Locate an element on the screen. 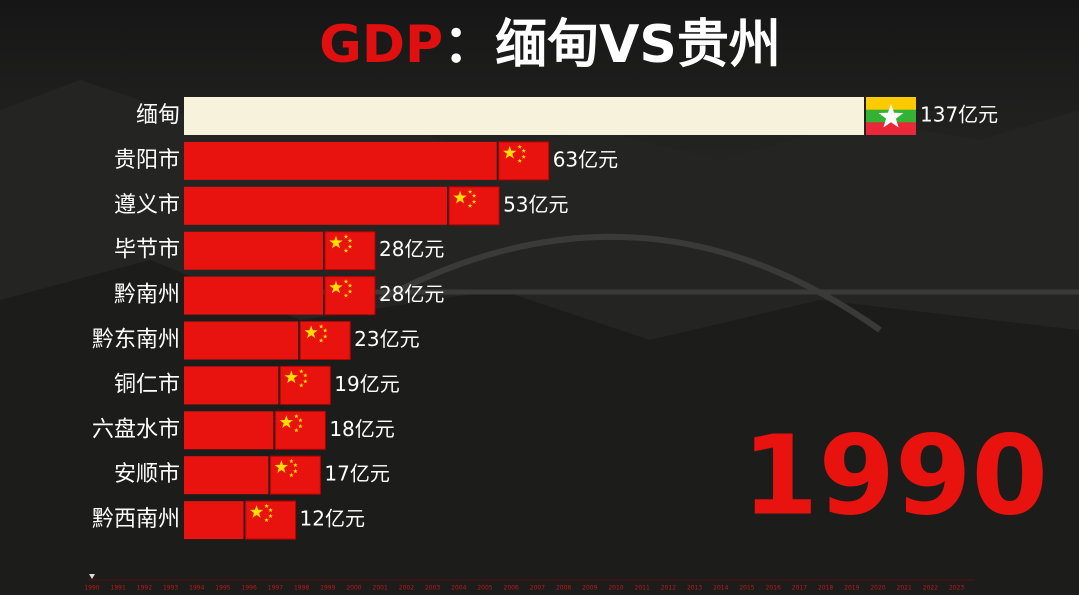 The height and width of the screenshot is (595, 1079). bridge-arch is located at coordinates (630, 283).